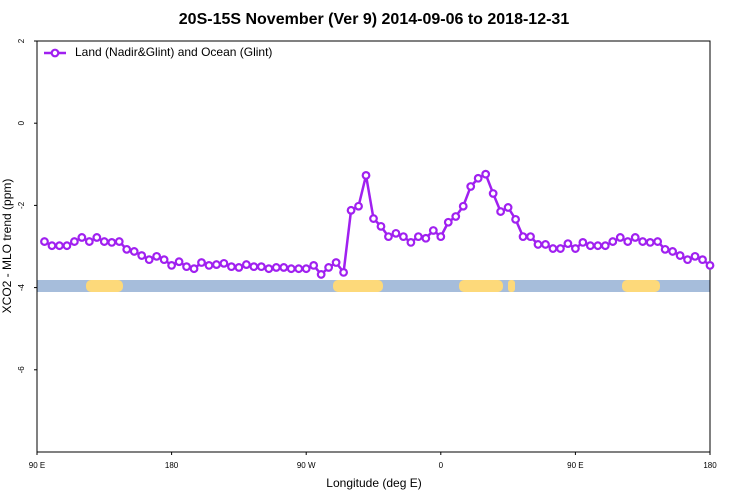 This screenshot has height=500, width=750. I want to click on legend-marker, so click(55, 53).